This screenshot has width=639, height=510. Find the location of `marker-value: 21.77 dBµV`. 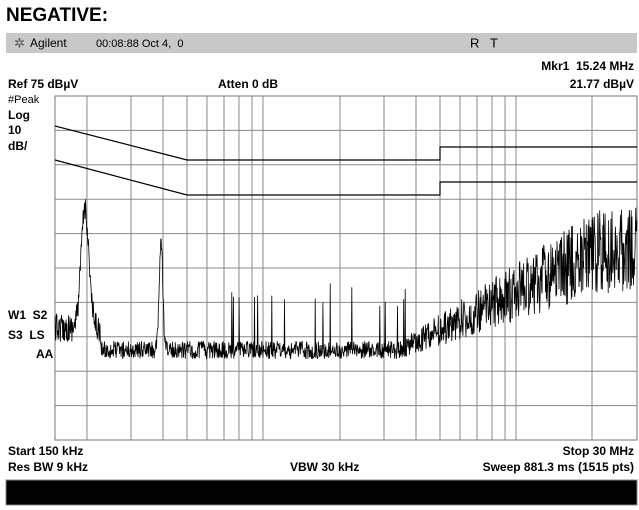

marker-value: 21.77 dBµV is located at coordinates (602, 84).